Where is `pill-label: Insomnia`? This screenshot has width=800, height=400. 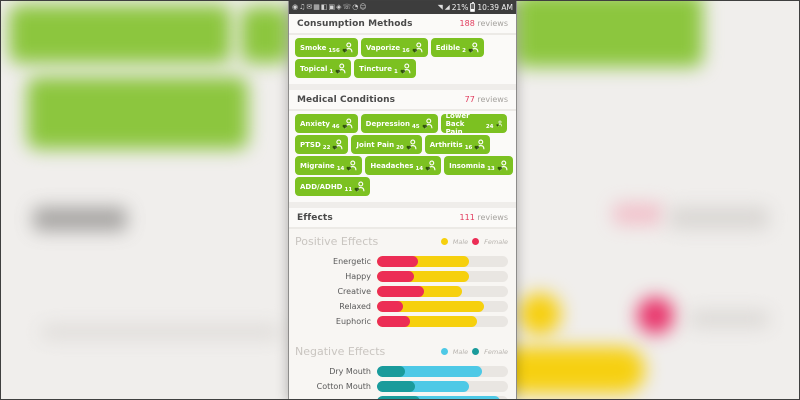 pill-label: Insomnia is located at coordinates (467, 165).